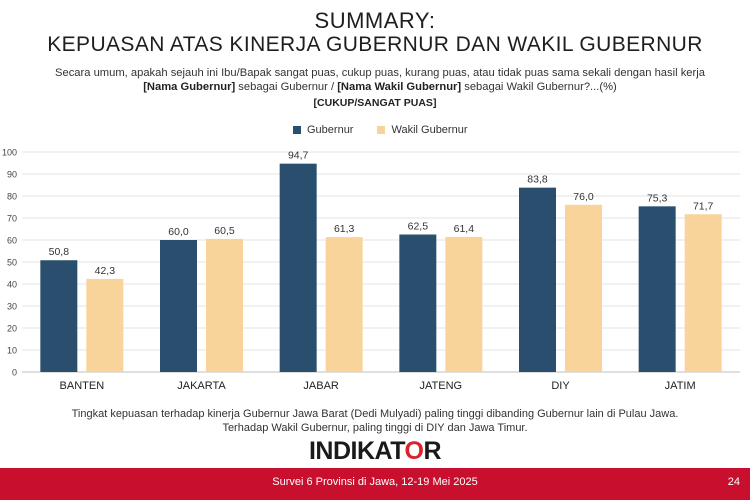 The image size is (750, 500). Describe the element at coordinates (12, 329) in the screenshot. I see `y-tick-label: 20` at that location.